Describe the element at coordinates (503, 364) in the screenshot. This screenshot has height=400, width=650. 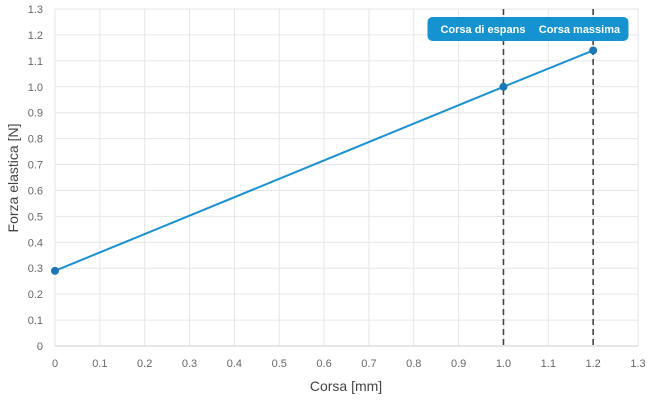
I see `x-tick-label: 1.0` at that location.